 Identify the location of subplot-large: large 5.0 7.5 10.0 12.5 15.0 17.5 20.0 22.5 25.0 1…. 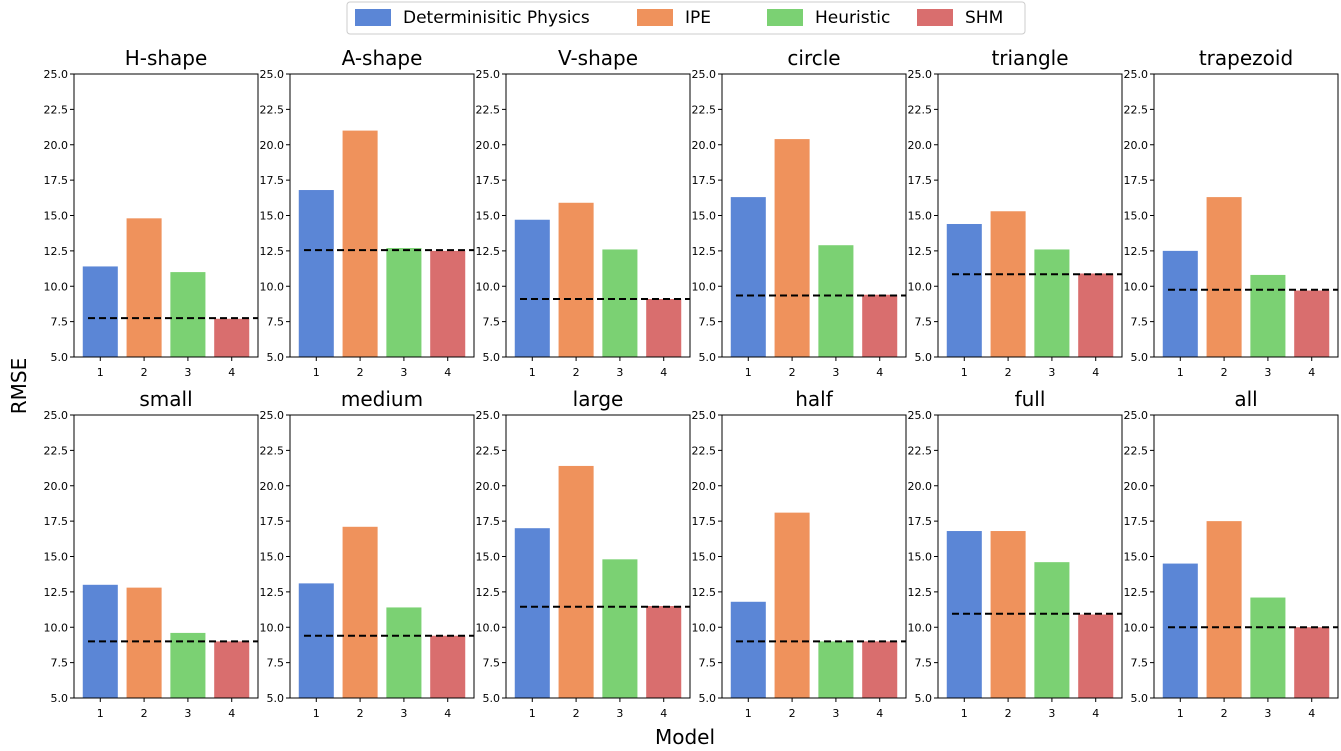
(583, 553).